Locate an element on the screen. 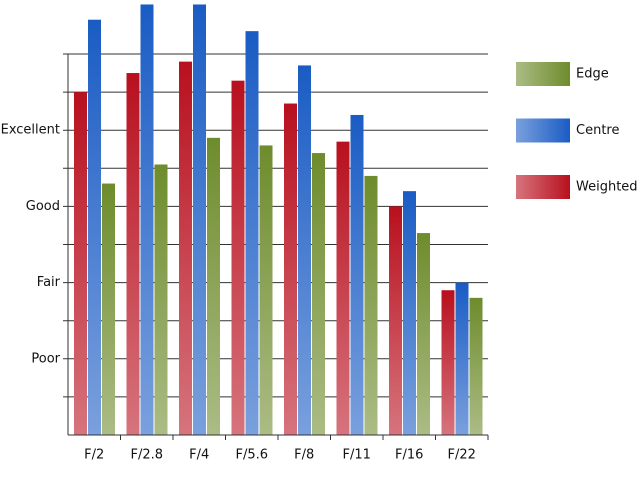 The image size is (640, 480). y-tick-label: Excellent is located at coordinates (30, 130).